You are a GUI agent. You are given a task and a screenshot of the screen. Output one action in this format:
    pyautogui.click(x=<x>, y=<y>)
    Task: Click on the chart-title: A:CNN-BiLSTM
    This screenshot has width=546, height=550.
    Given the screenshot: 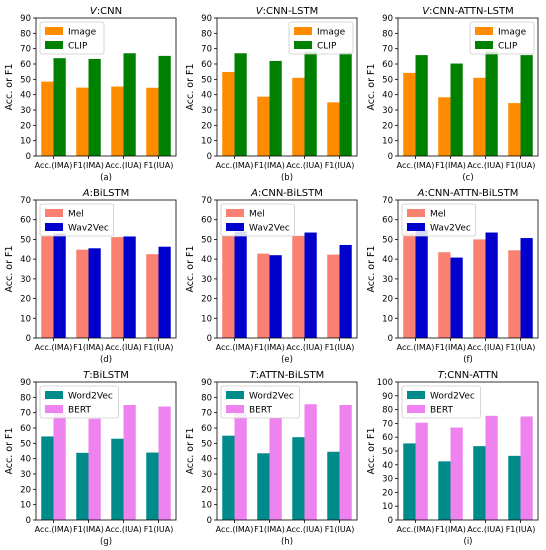 What is the action you would take?
    pyautogui.click(x=286, y=193)
    